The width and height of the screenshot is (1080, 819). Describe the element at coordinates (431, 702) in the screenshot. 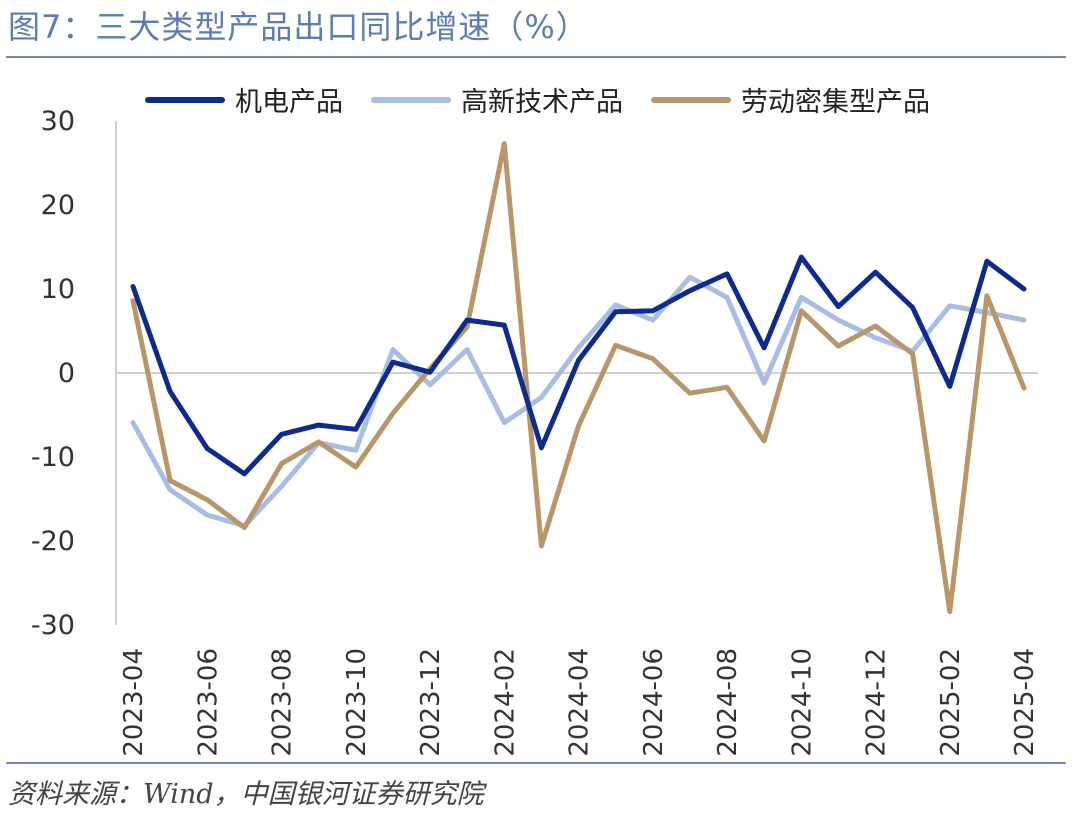

I see `x-tick-label: 2023-12` at that location.